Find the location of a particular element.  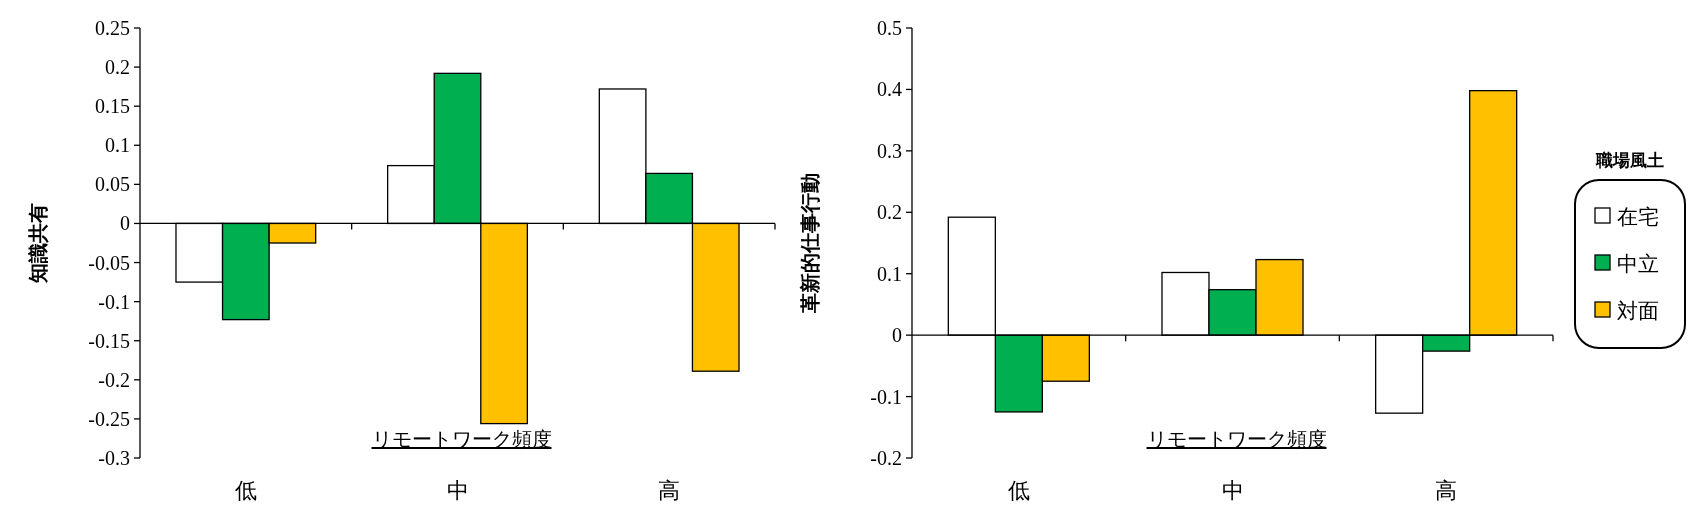

y-tick-label: -0.05 is located at coordinates (109, 262).